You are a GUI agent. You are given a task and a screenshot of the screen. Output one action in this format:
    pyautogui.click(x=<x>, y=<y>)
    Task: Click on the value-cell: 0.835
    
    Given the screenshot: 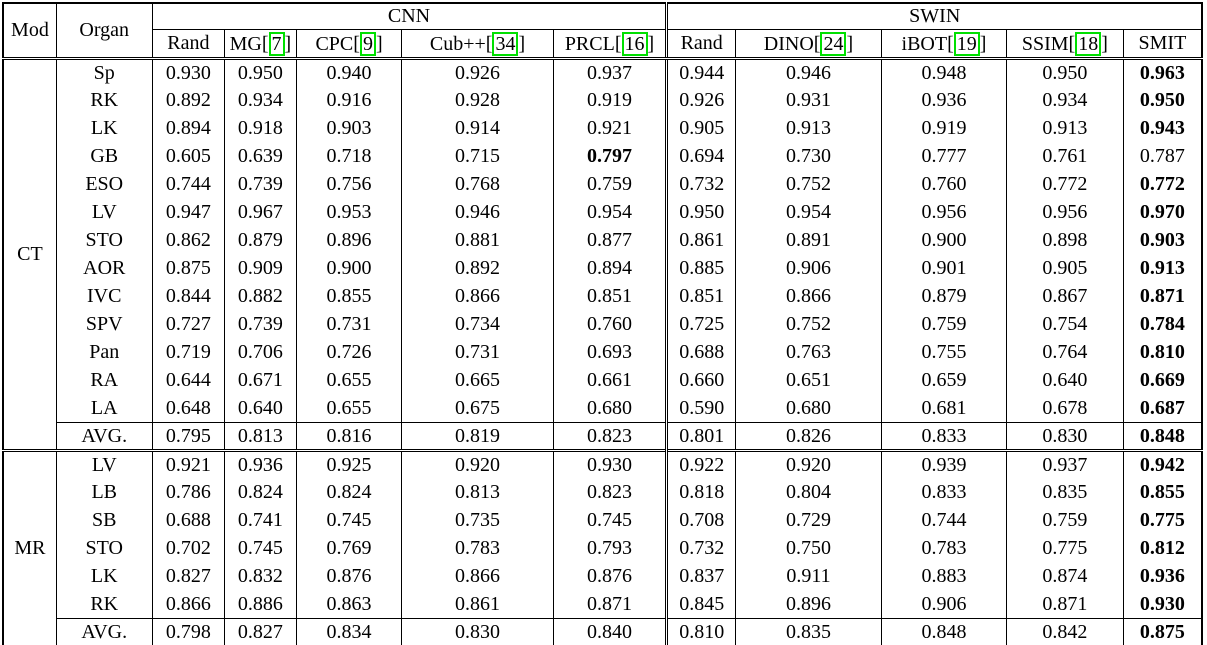 What is the action you would take?
    pyautogui.click(x=1064, y=492)
    